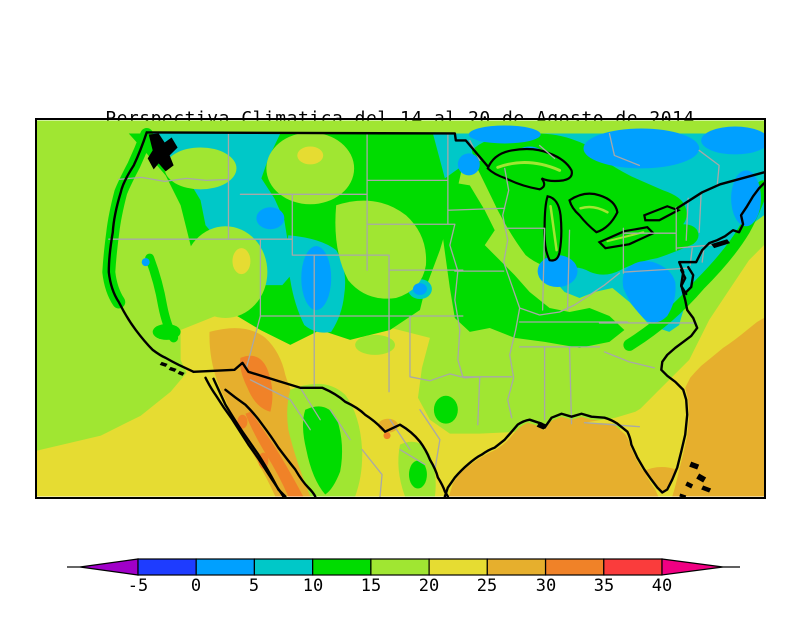  What do you see at coordinates (429, 586) in the screenshot?
I see `colorbar-tick: 20` at bounding box center [429, 586].